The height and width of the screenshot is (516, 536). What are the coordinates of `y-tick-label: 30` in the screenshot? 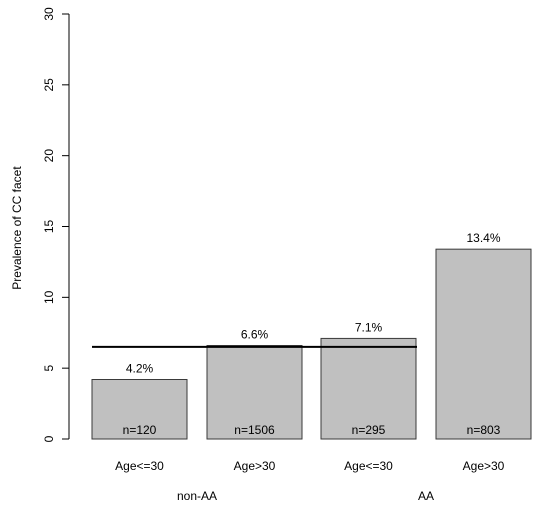 It's located at (49, 14).